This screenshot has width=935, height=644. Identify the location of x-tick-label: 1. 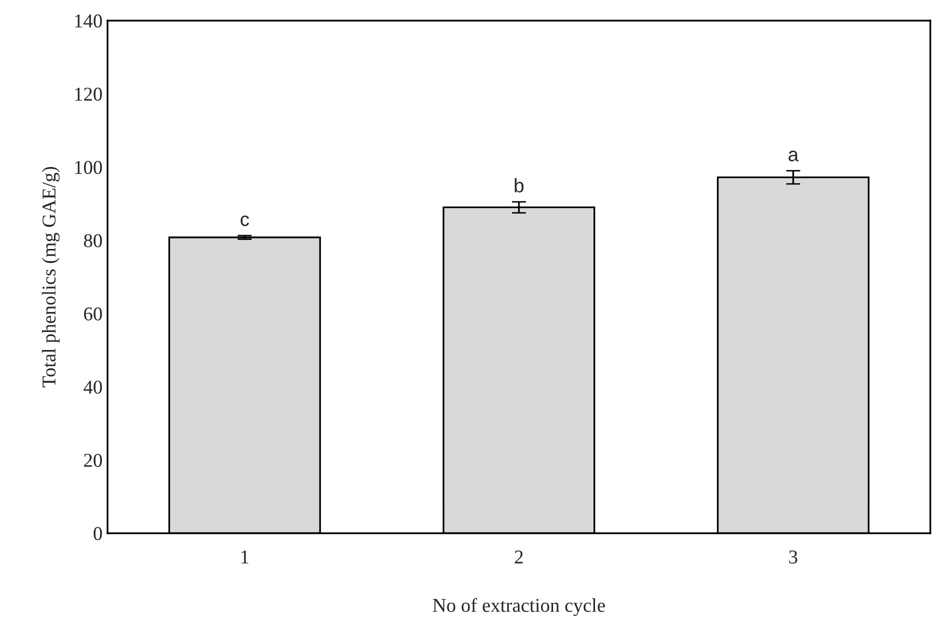
(245, 557).